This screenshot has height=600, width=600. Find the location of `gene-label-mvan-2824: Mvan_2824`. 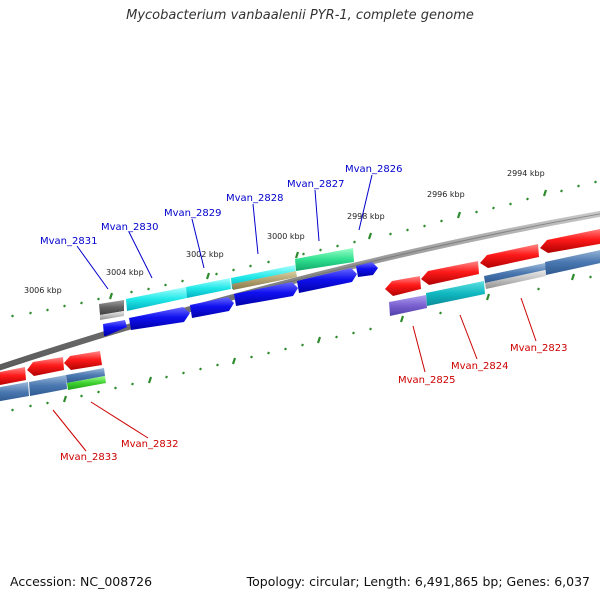

gene-label-mvan-2824: Mvan_2824 is located at coordinates (479, 366).